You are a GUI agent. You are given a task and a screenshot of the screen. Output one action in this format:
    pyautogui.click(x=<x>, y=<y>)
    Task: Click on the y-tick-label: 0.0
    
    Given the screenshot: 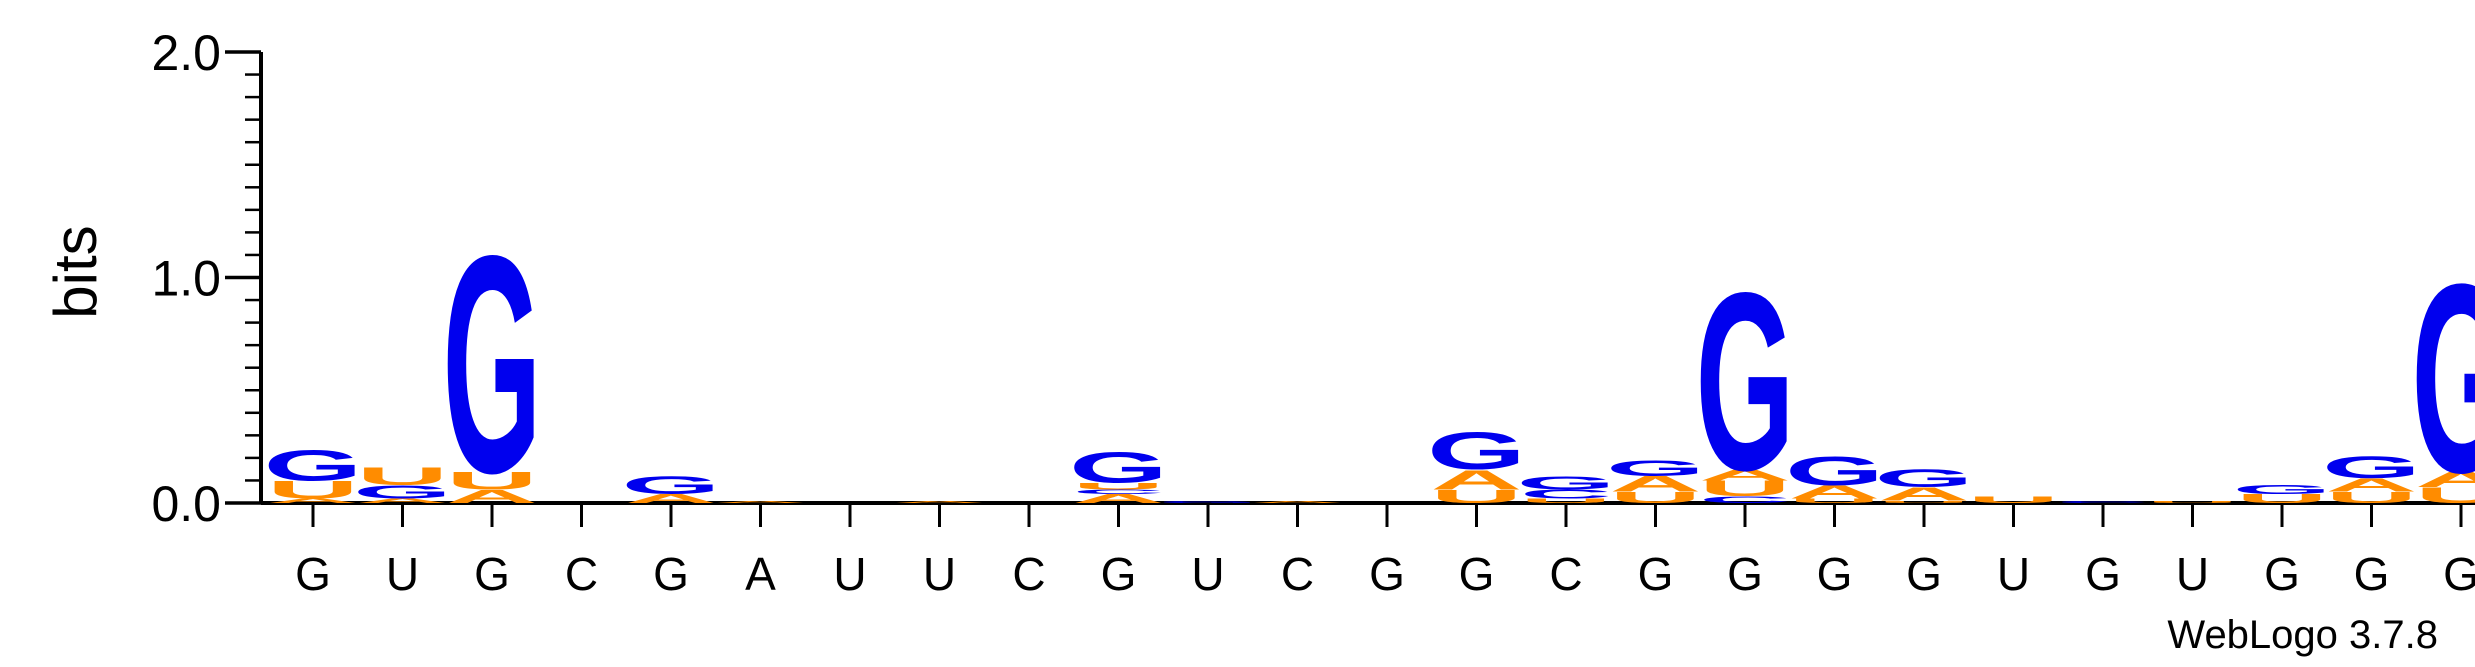 What is the action you would take?
    pyautogui.click(x=186, y=504)
    